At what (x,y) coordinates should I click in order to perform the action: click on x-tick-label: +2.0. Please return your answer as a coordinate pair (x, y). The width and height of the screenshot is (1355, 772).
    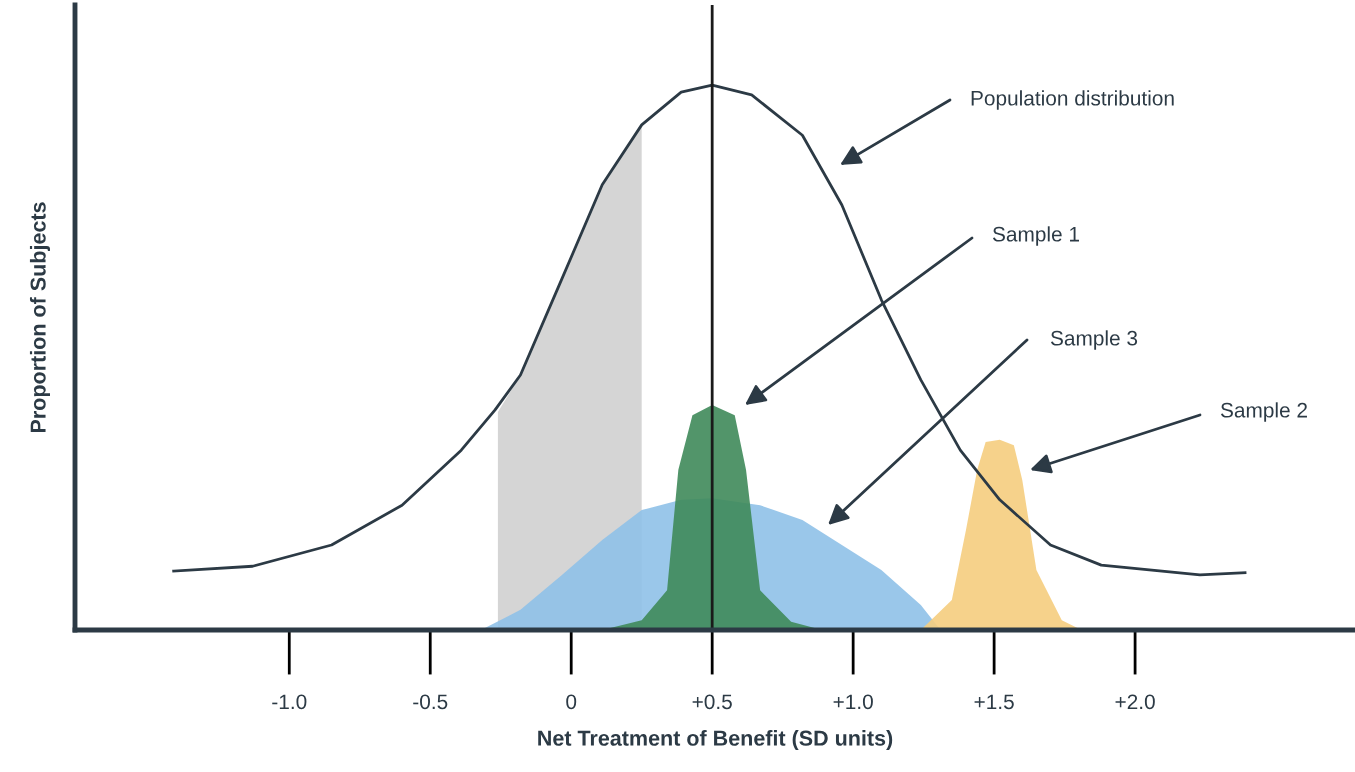
    Looking at the image, I should click on (1135, 702).